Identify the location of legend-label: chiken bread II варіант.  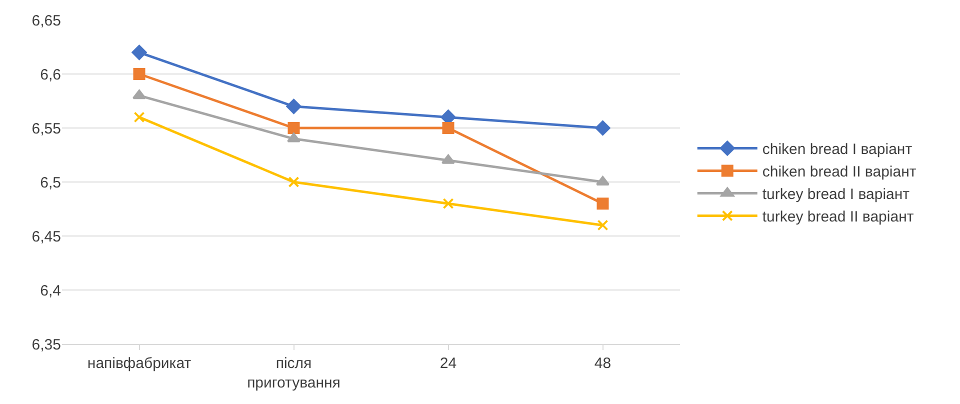
(839, 172).